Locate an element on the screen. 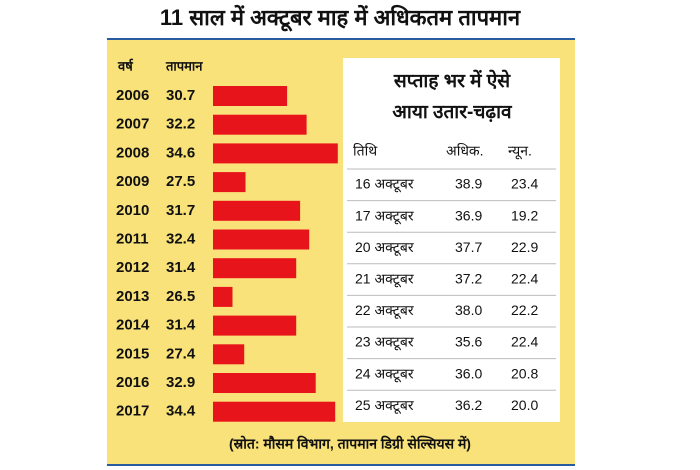 Image resolution: width=700 pixels, height=470 pixels. year-label: 2014 is located at coordinates (133, 325).